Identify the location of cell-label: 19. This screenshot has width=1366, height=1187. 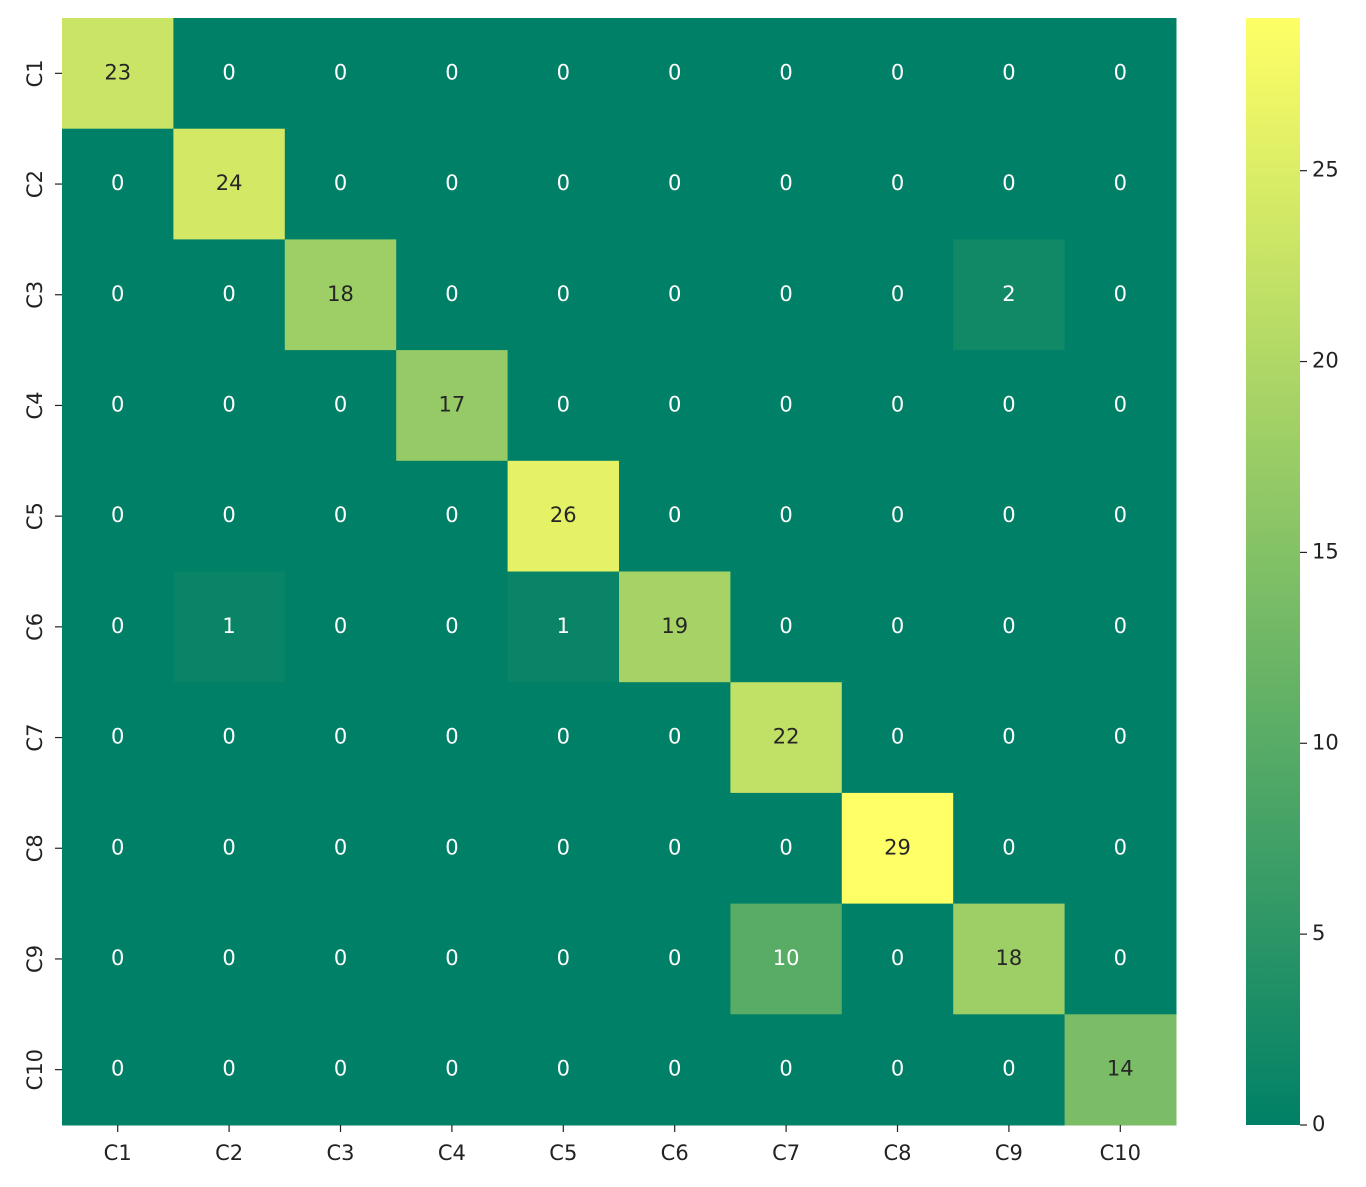
(674, 626).